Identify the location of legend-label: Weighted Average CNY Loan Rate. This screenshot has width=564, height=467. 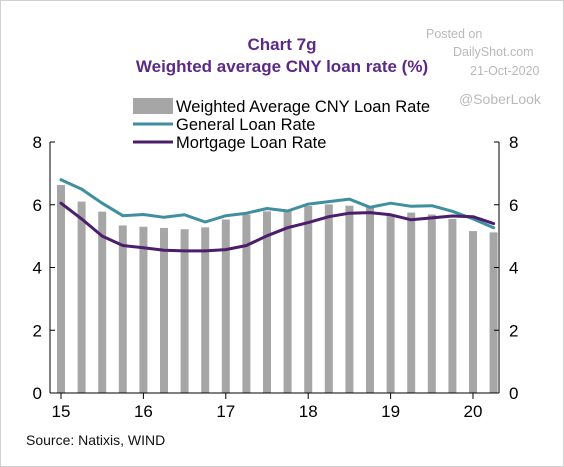
(303, 107).